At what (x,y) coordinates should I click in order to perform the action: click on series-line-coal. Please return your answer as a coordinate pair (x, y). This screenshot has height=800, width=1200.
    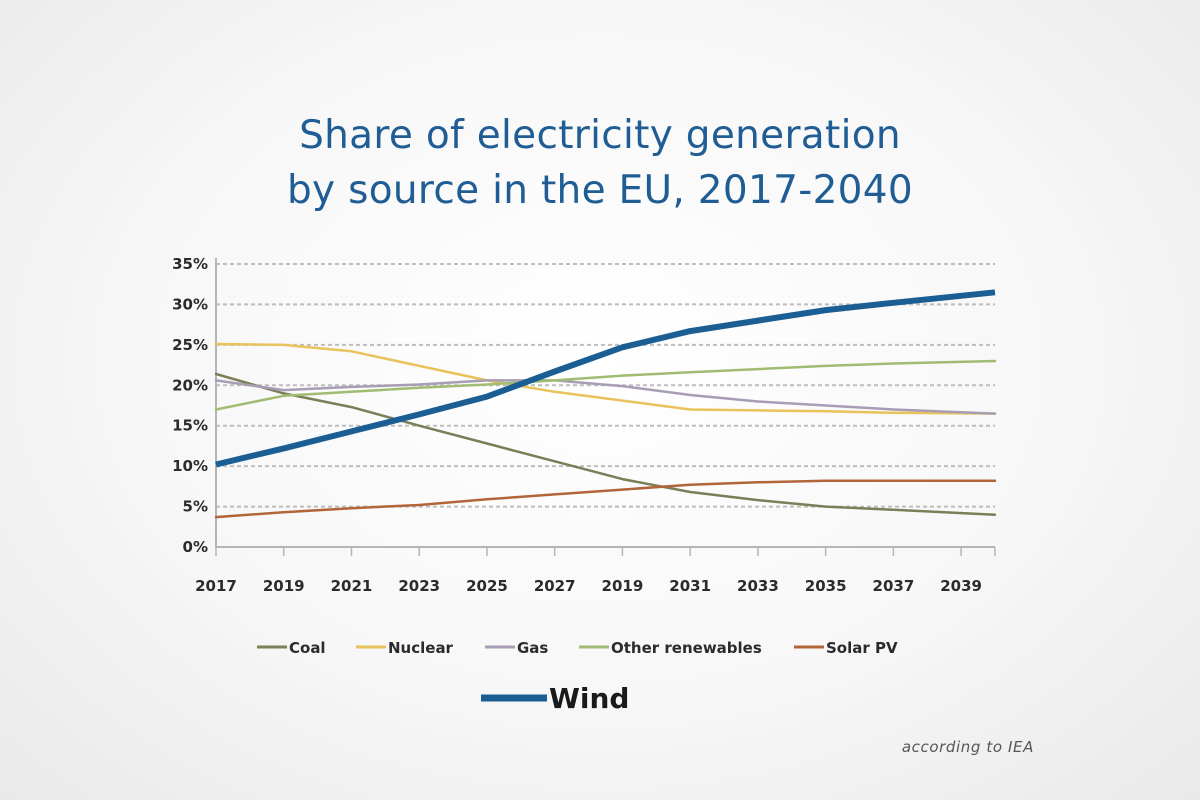
    Looking at the image, I should click on (605, 444).